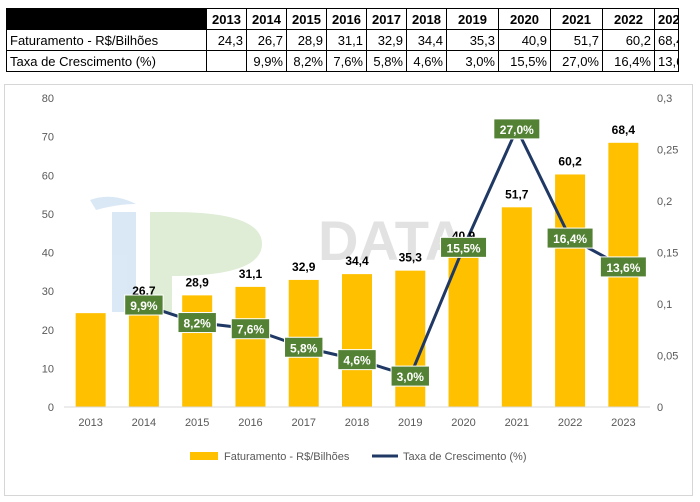  I want to click on growth-label: 3,0%, so click(411, 377).